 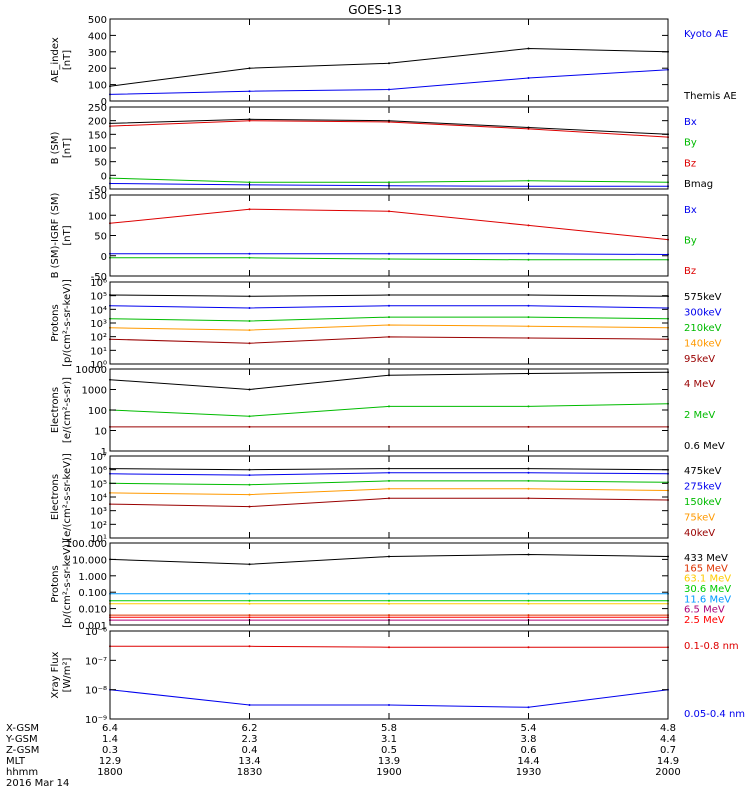 What do you see at coordinates (110, 750) in the screenshot?
I see `x-axis-value: 0.3` at bounding box center [110, 750].